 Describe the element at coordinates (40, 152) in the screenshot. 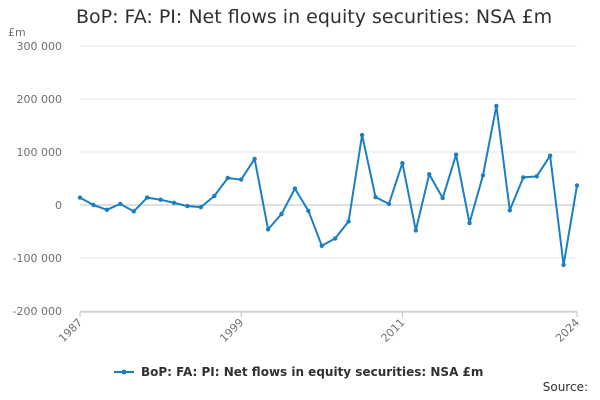

I see `y-tick-label: 100 000` at that location.